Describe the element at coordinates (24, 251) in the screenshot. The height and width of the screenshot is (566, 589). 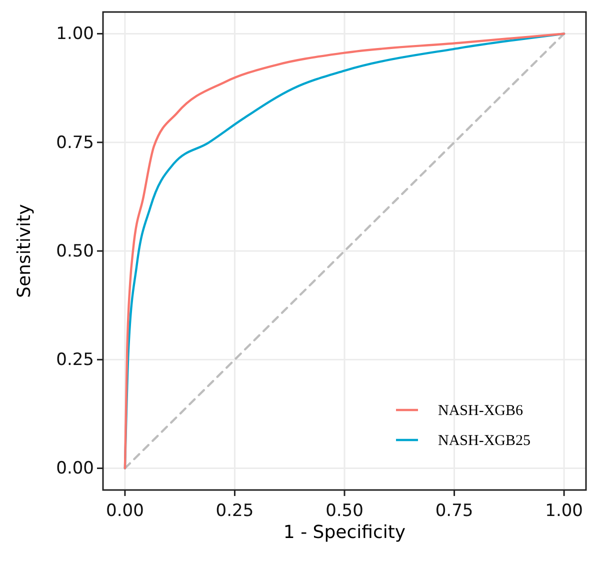
I see `y-axis-title: Sensitivity` at that location.